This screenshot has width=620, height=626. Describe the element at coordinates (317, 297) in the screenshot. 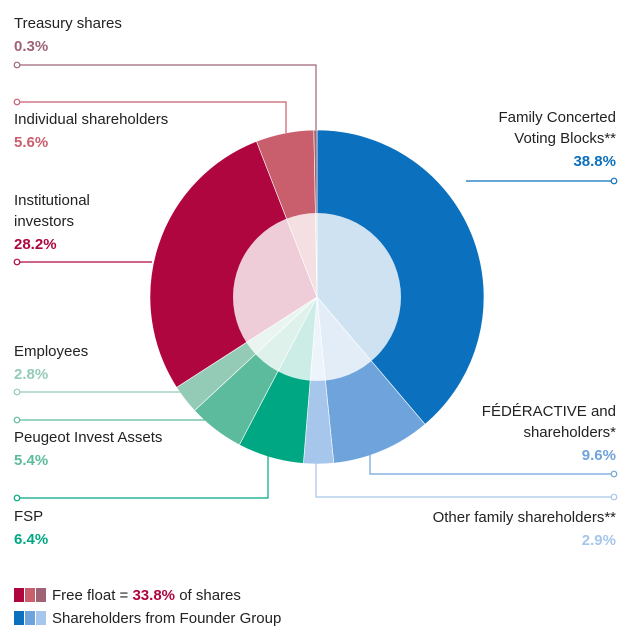

I see `inner-highlight` at that location.